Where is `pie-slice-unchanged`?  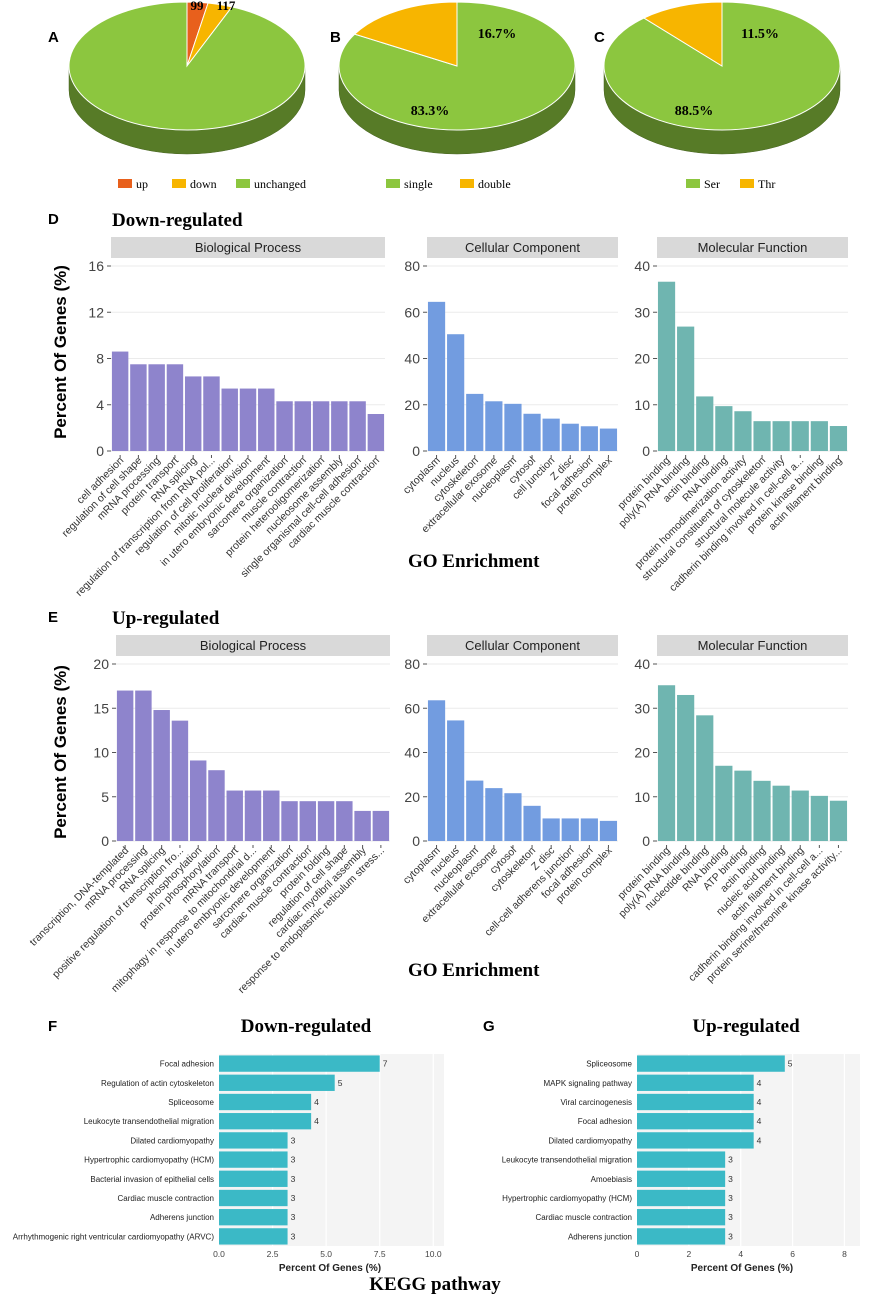 pie-slice-unchanged is located at coordinates (187, 66).